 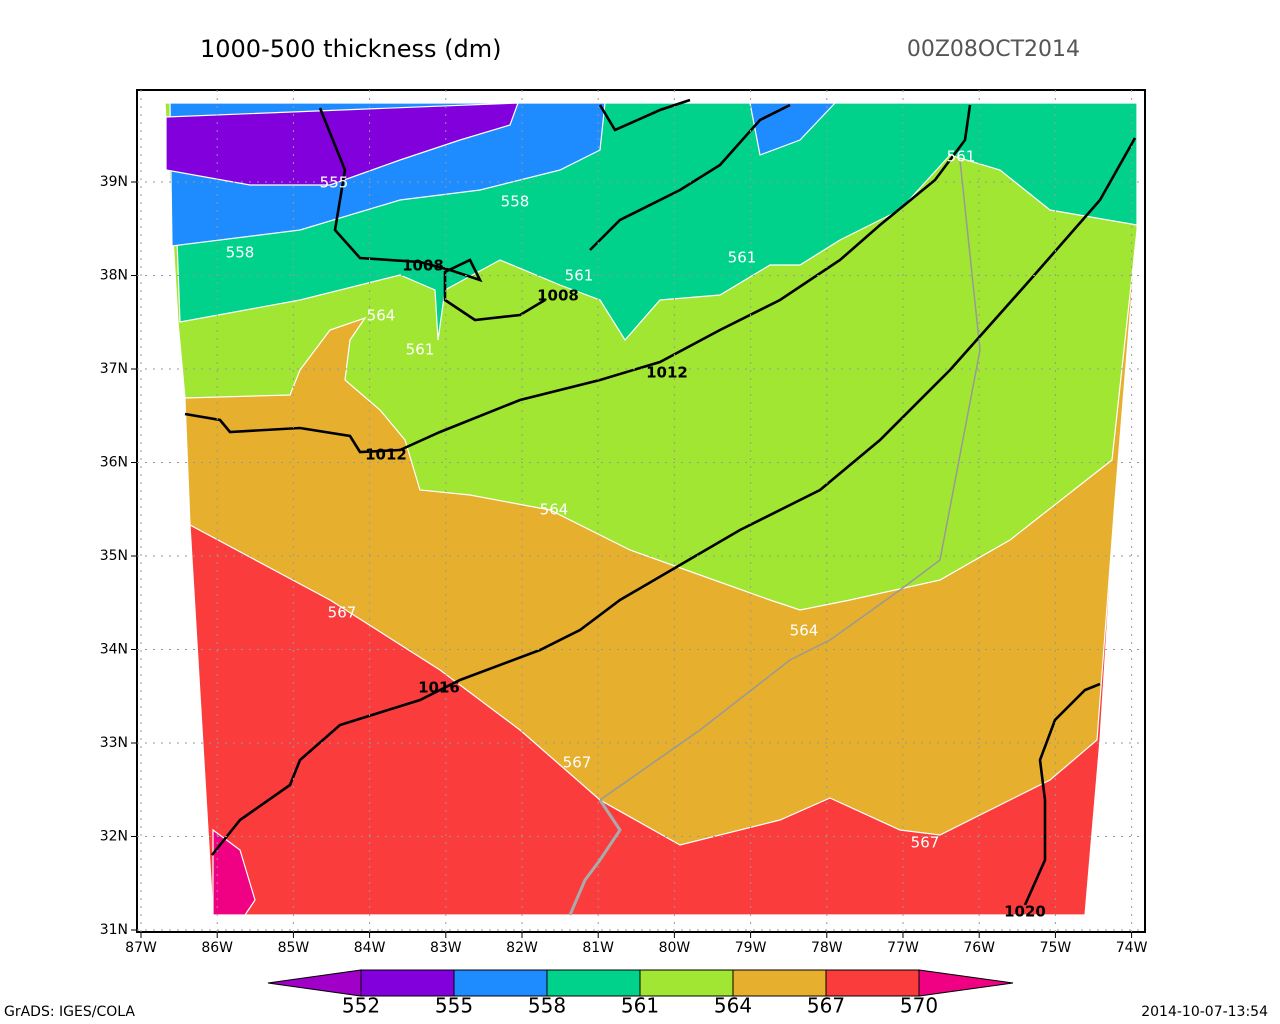 I want to click on lon-label: 87W, so click(x=141, y=948).